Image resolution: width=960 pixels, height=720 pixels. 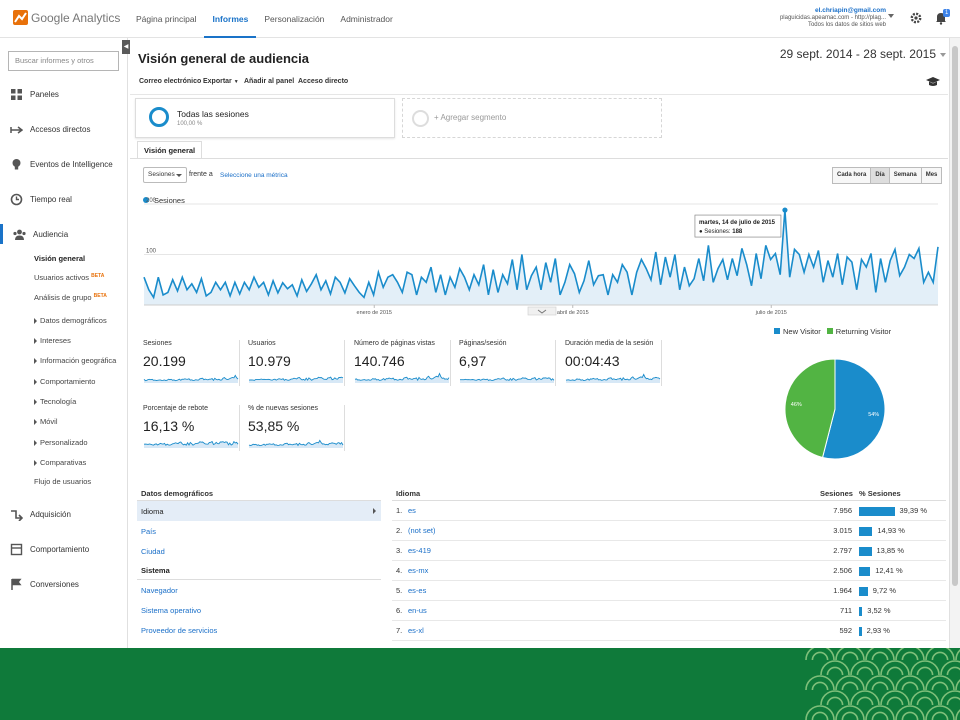 What do you see at coordinates (916, 18) in the screenshot?
I see `gear-icon` at bounding box center [916, 18].